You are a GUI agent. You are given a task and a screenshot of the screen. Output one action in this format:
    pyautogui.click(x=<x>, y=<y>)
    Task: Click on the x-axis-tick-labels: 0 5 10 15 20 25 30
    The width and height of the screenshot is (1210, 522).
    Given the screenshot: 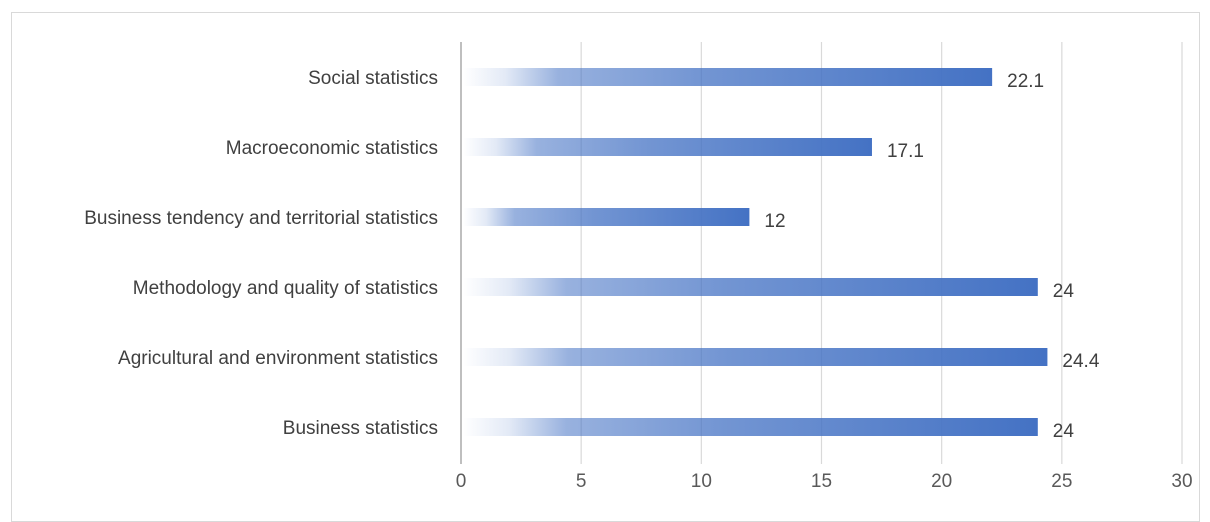 What is the action you would take?
    pyautogui.click(x=824, y=481)
    